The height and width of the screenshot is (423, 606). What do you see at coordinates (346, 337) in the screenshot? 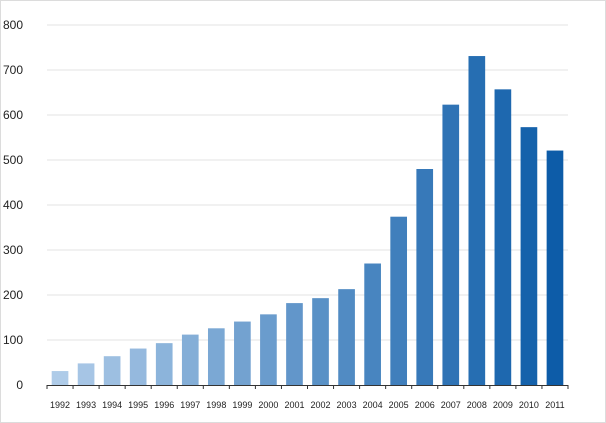
I see `bar-2003` at bounding box center [346, 337].